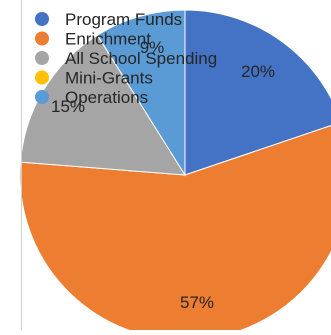  I want to click on legend-label-operations: Operations, so click(106, 97).